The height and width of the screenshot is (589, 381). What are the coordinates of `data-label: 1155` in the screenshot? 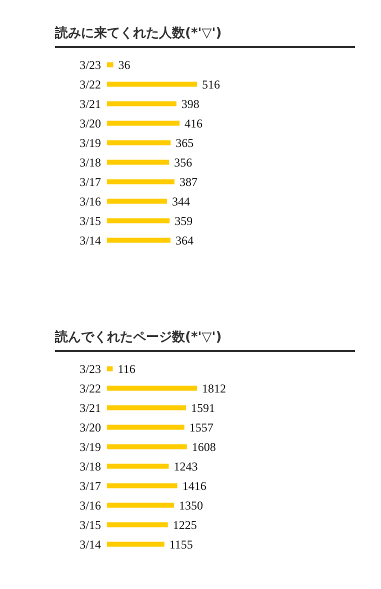 It's located at (181, 544).